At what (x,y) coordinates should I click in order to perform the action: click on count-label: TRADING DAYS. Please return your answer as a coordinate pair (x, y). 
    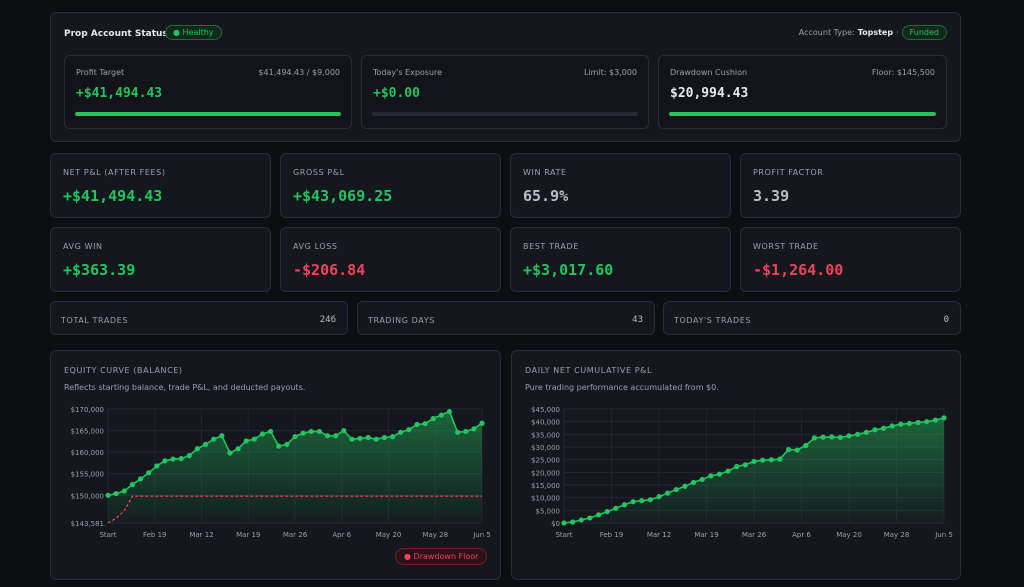
    Looking at the image, I should click on (401, 320).